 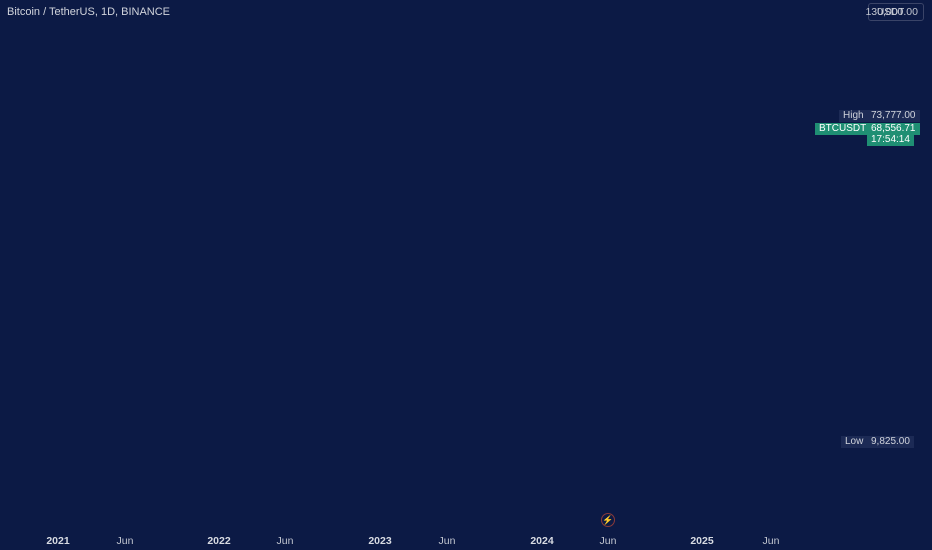 What do you see at coordinates (890, 140) in the screenshot?
I see `countdown-tag: 17:54:14` at bounding box center [890, 140].